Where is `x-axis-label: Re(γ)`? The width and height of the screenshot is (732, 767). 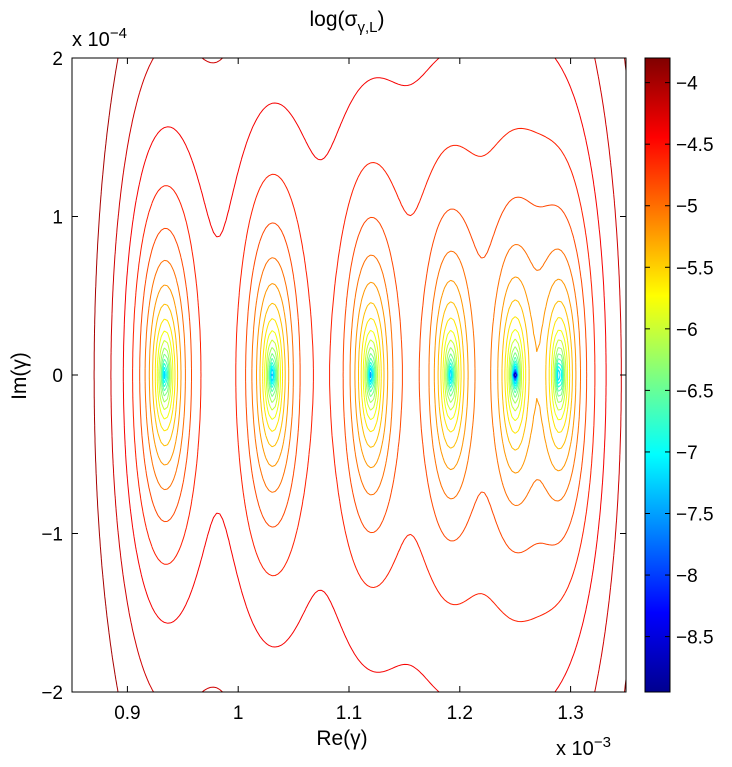 x-axis-label: Re(γ) is located at coordinates (341, 738).